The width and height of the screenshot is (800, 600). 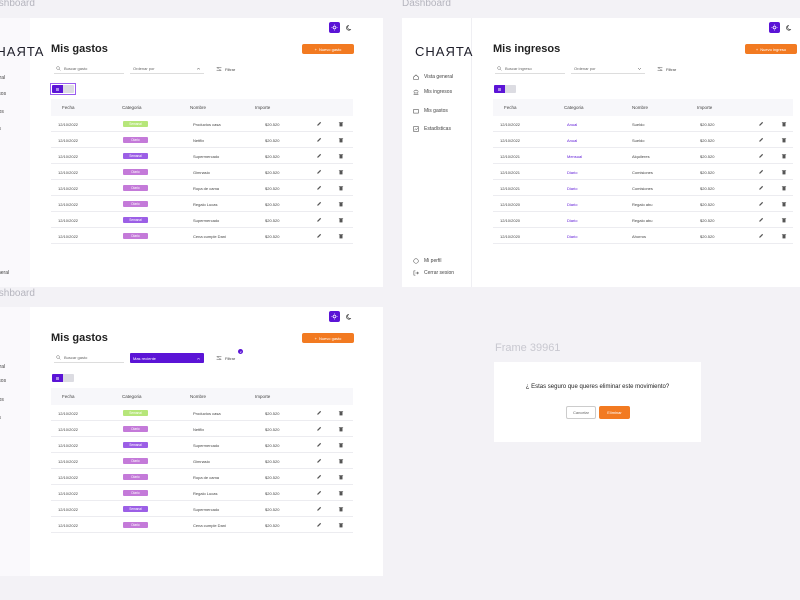 What do you see at coordinates (167, 358) in the screenshot?
I see `sort-select: Mas reciente` at bounding box center [167, 358].